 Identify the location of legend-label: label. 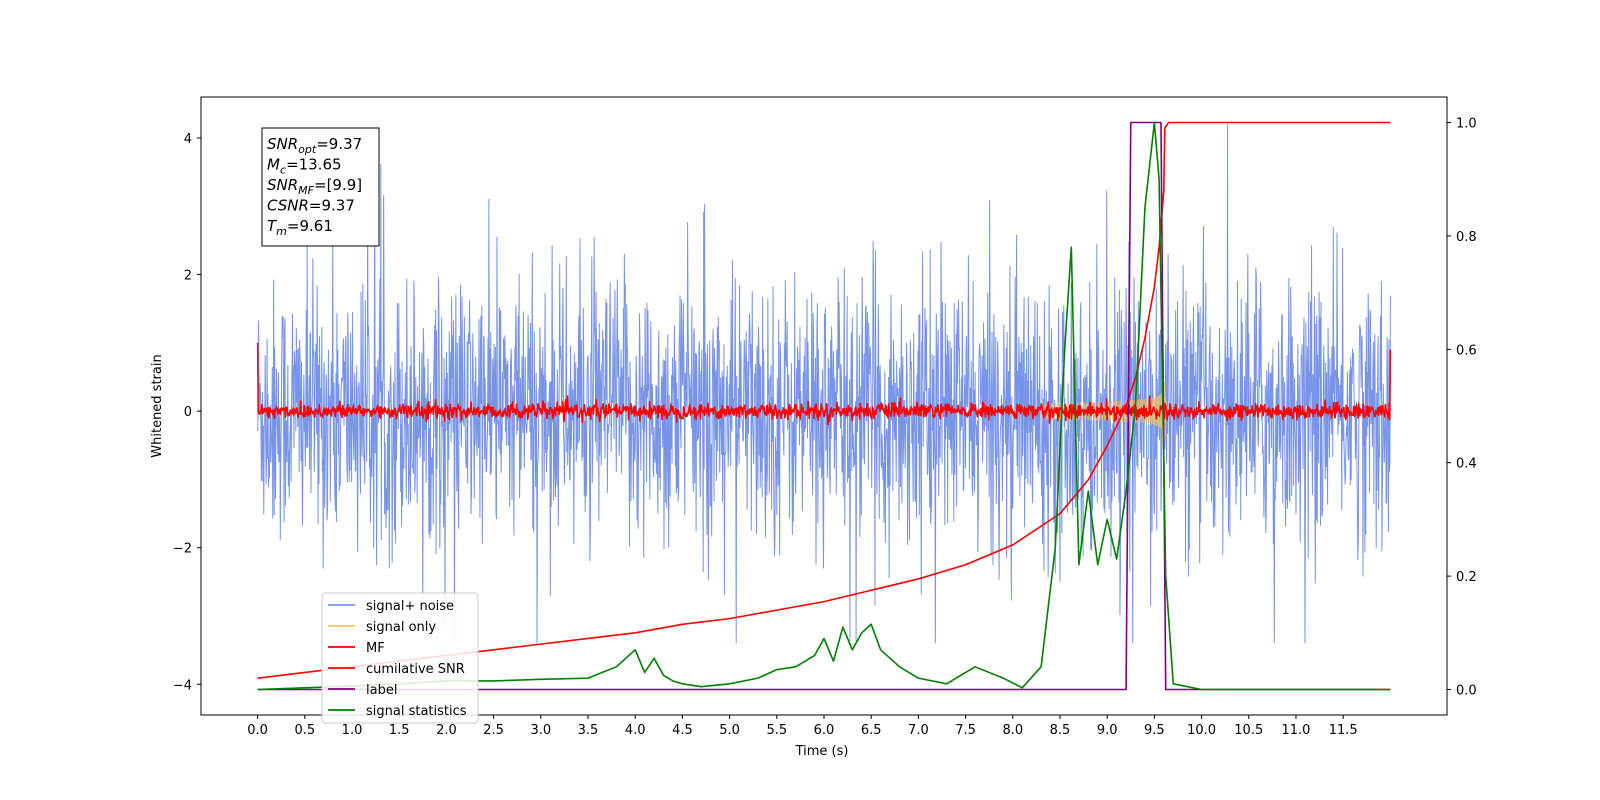
(381, 690).